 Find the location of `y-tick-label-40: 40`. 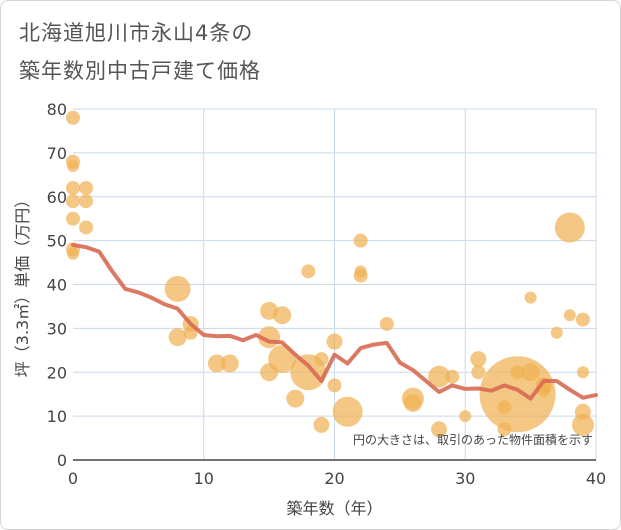

y-tick-label-40: 40 is located at coordinates (57, 285).